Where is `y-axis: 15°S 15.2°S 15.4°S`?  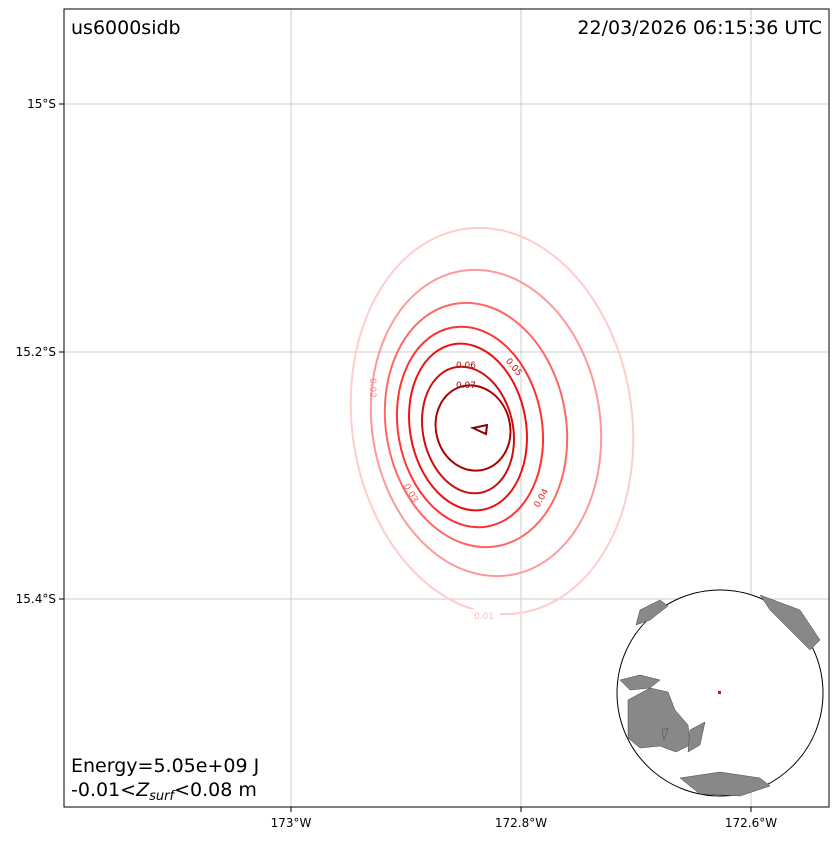
y-axis: 15°S 15.2°S 15.4°S is located at coordinates (40, 351).